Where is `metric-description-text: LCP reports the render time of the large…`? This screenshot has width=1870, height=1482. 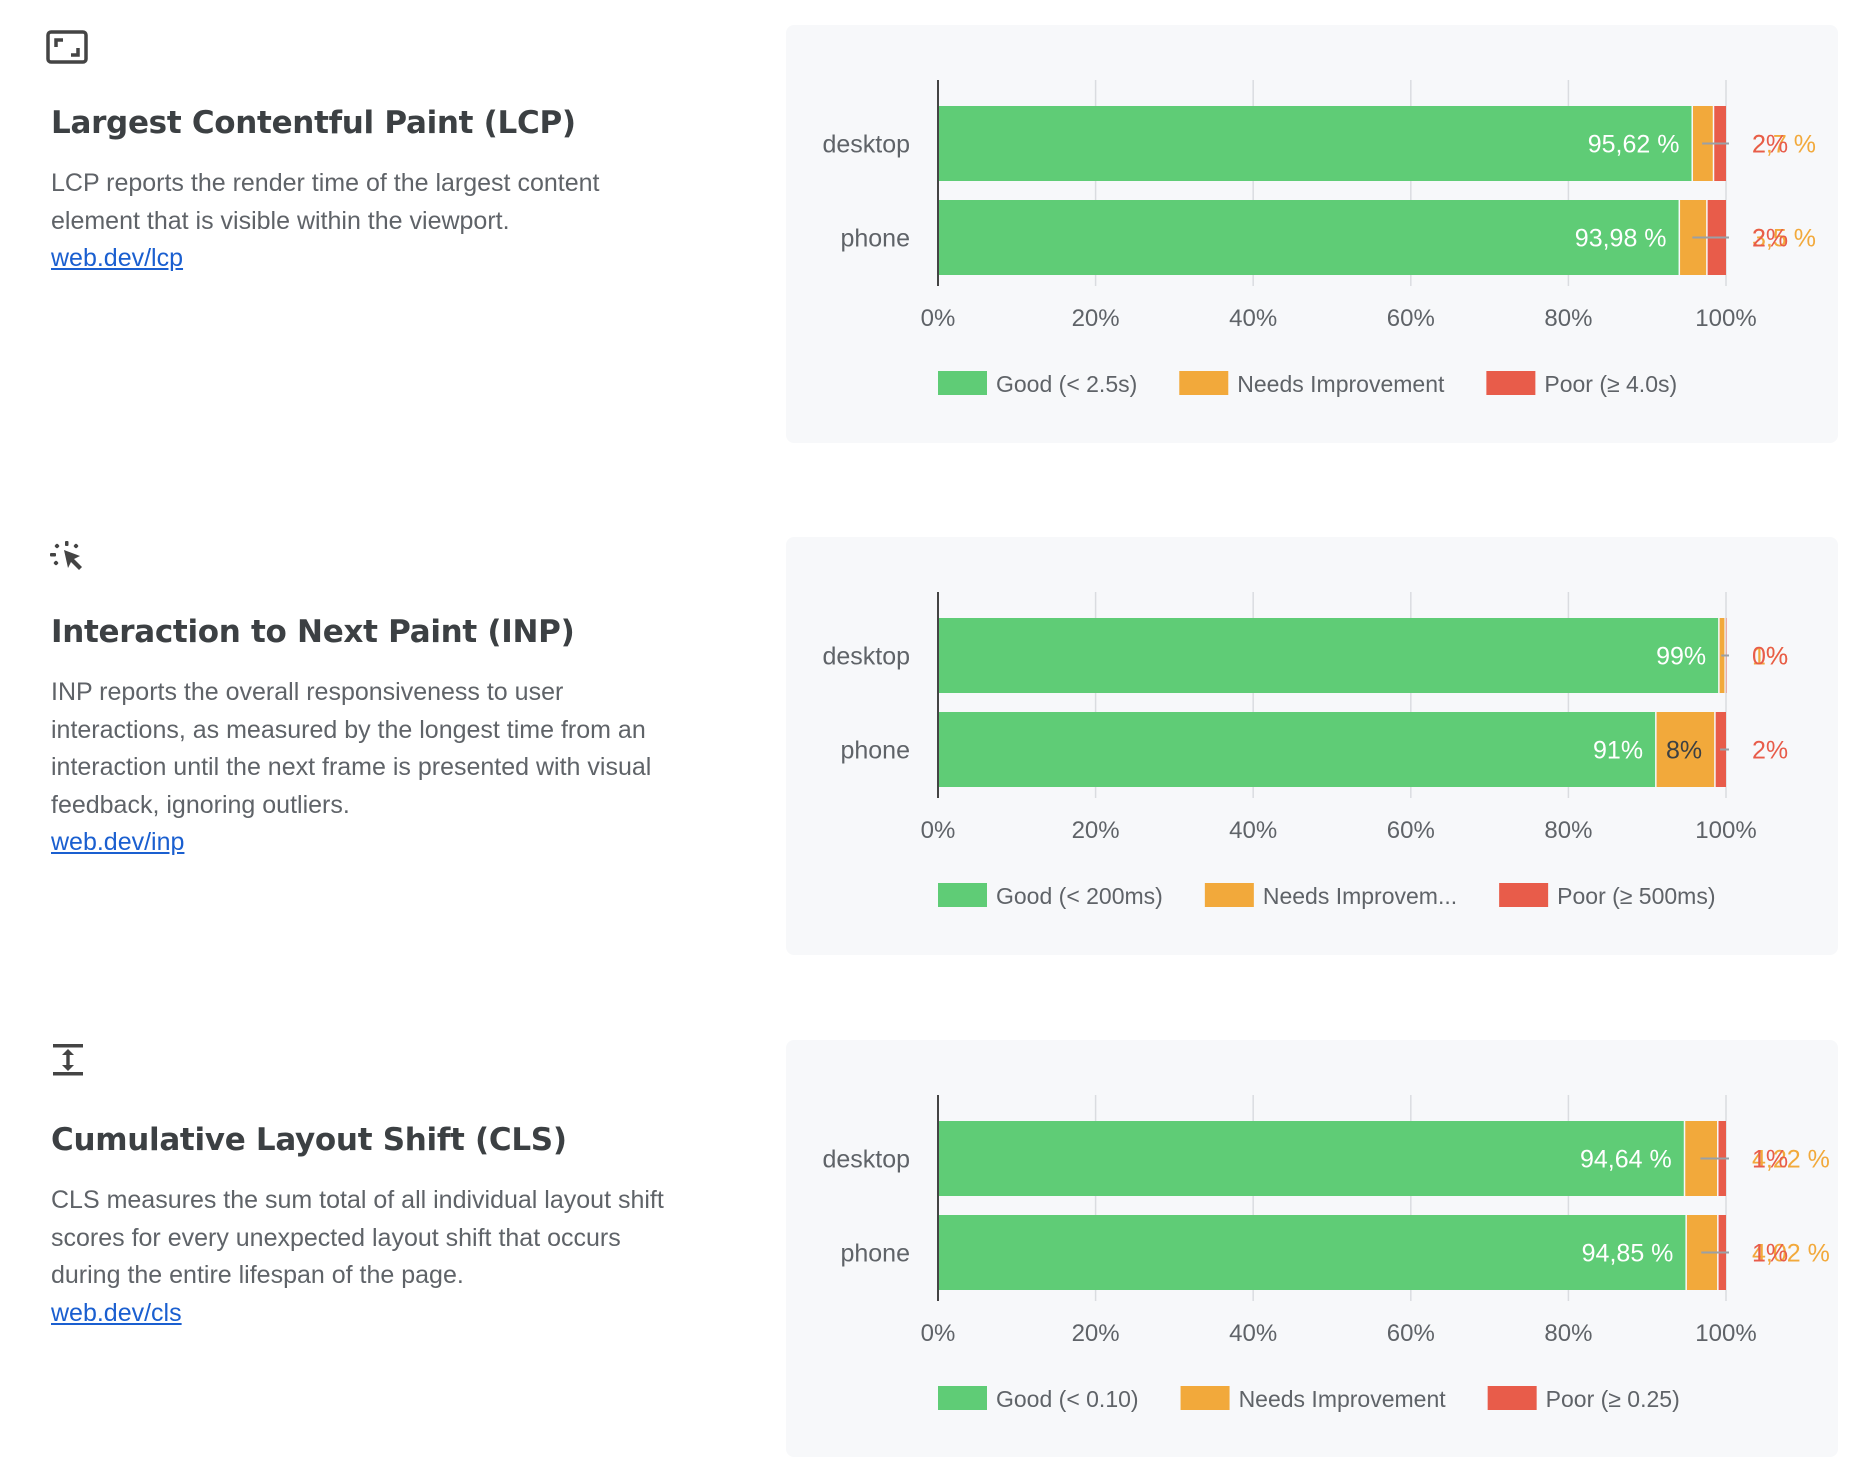 metric-description-text: LCP reports the render time of the large… is located at coordinates (325, 202).